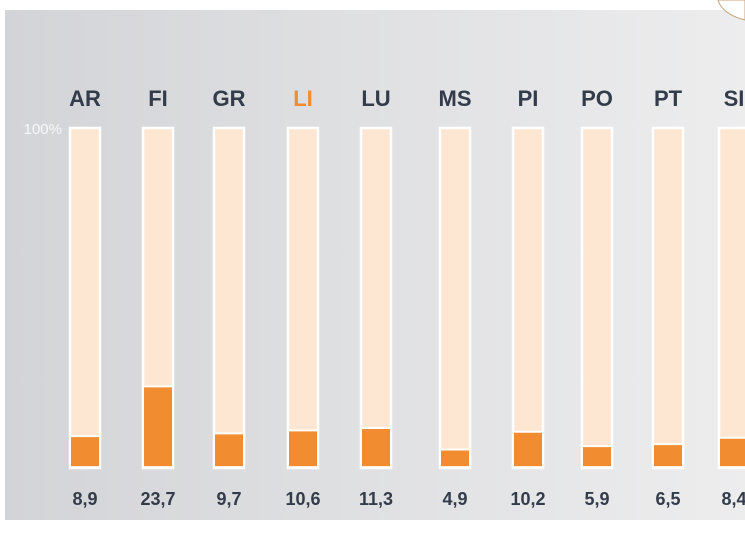  What do you see at coordinates (455, 98) in the screenshot?
I see `category-label: MS` at bounding box center [455, 98].